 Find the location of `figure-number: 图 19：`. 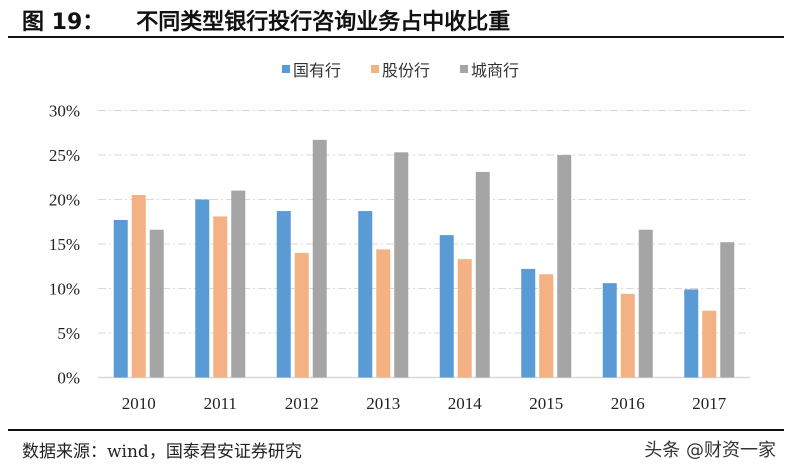

figure-number: 图 19： is located at coordinates (63, 22).